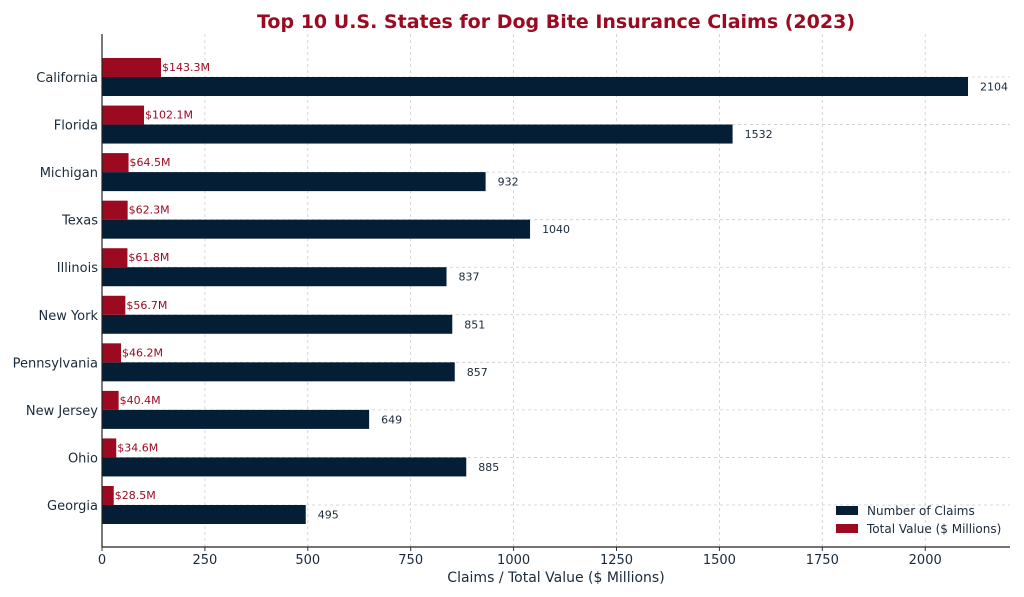 This screenshot has height=597, width=1024. I want to click on x-tick-label: 1500, so click(719, 560).